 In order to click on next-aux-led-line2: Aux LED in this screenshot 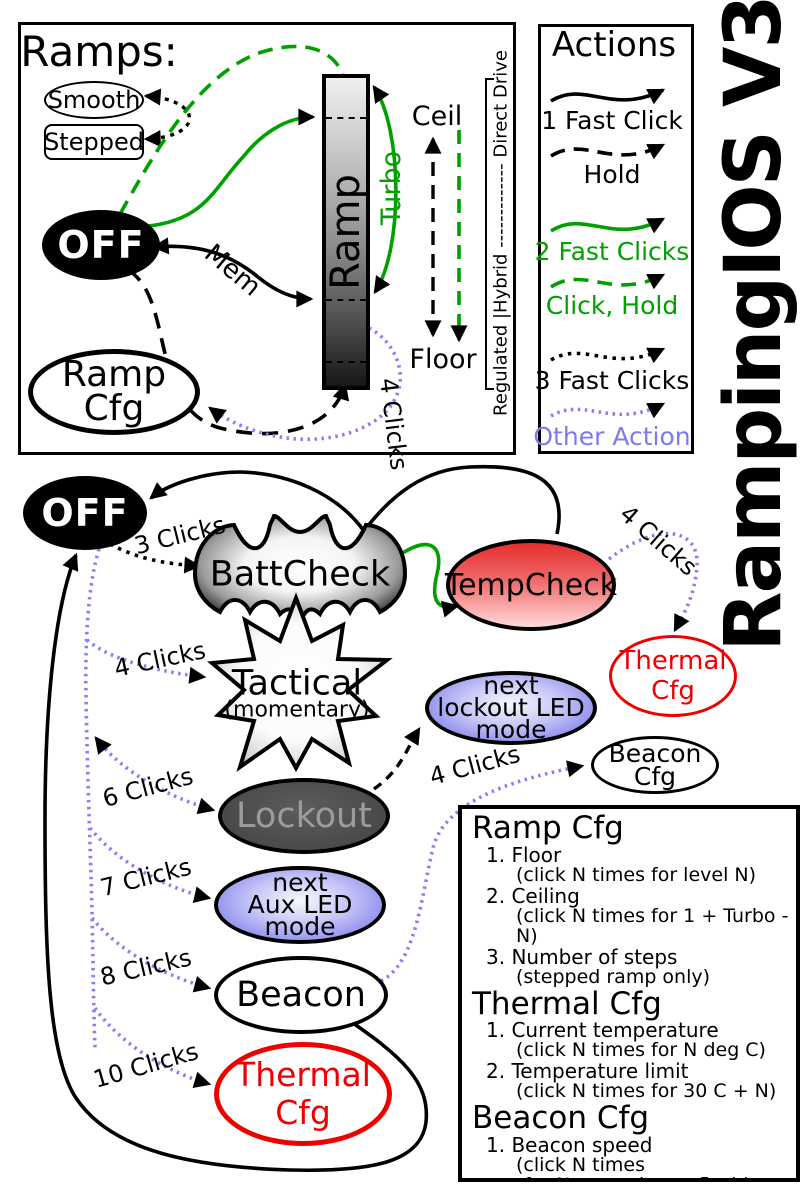, I will do `click(300, 904)`.